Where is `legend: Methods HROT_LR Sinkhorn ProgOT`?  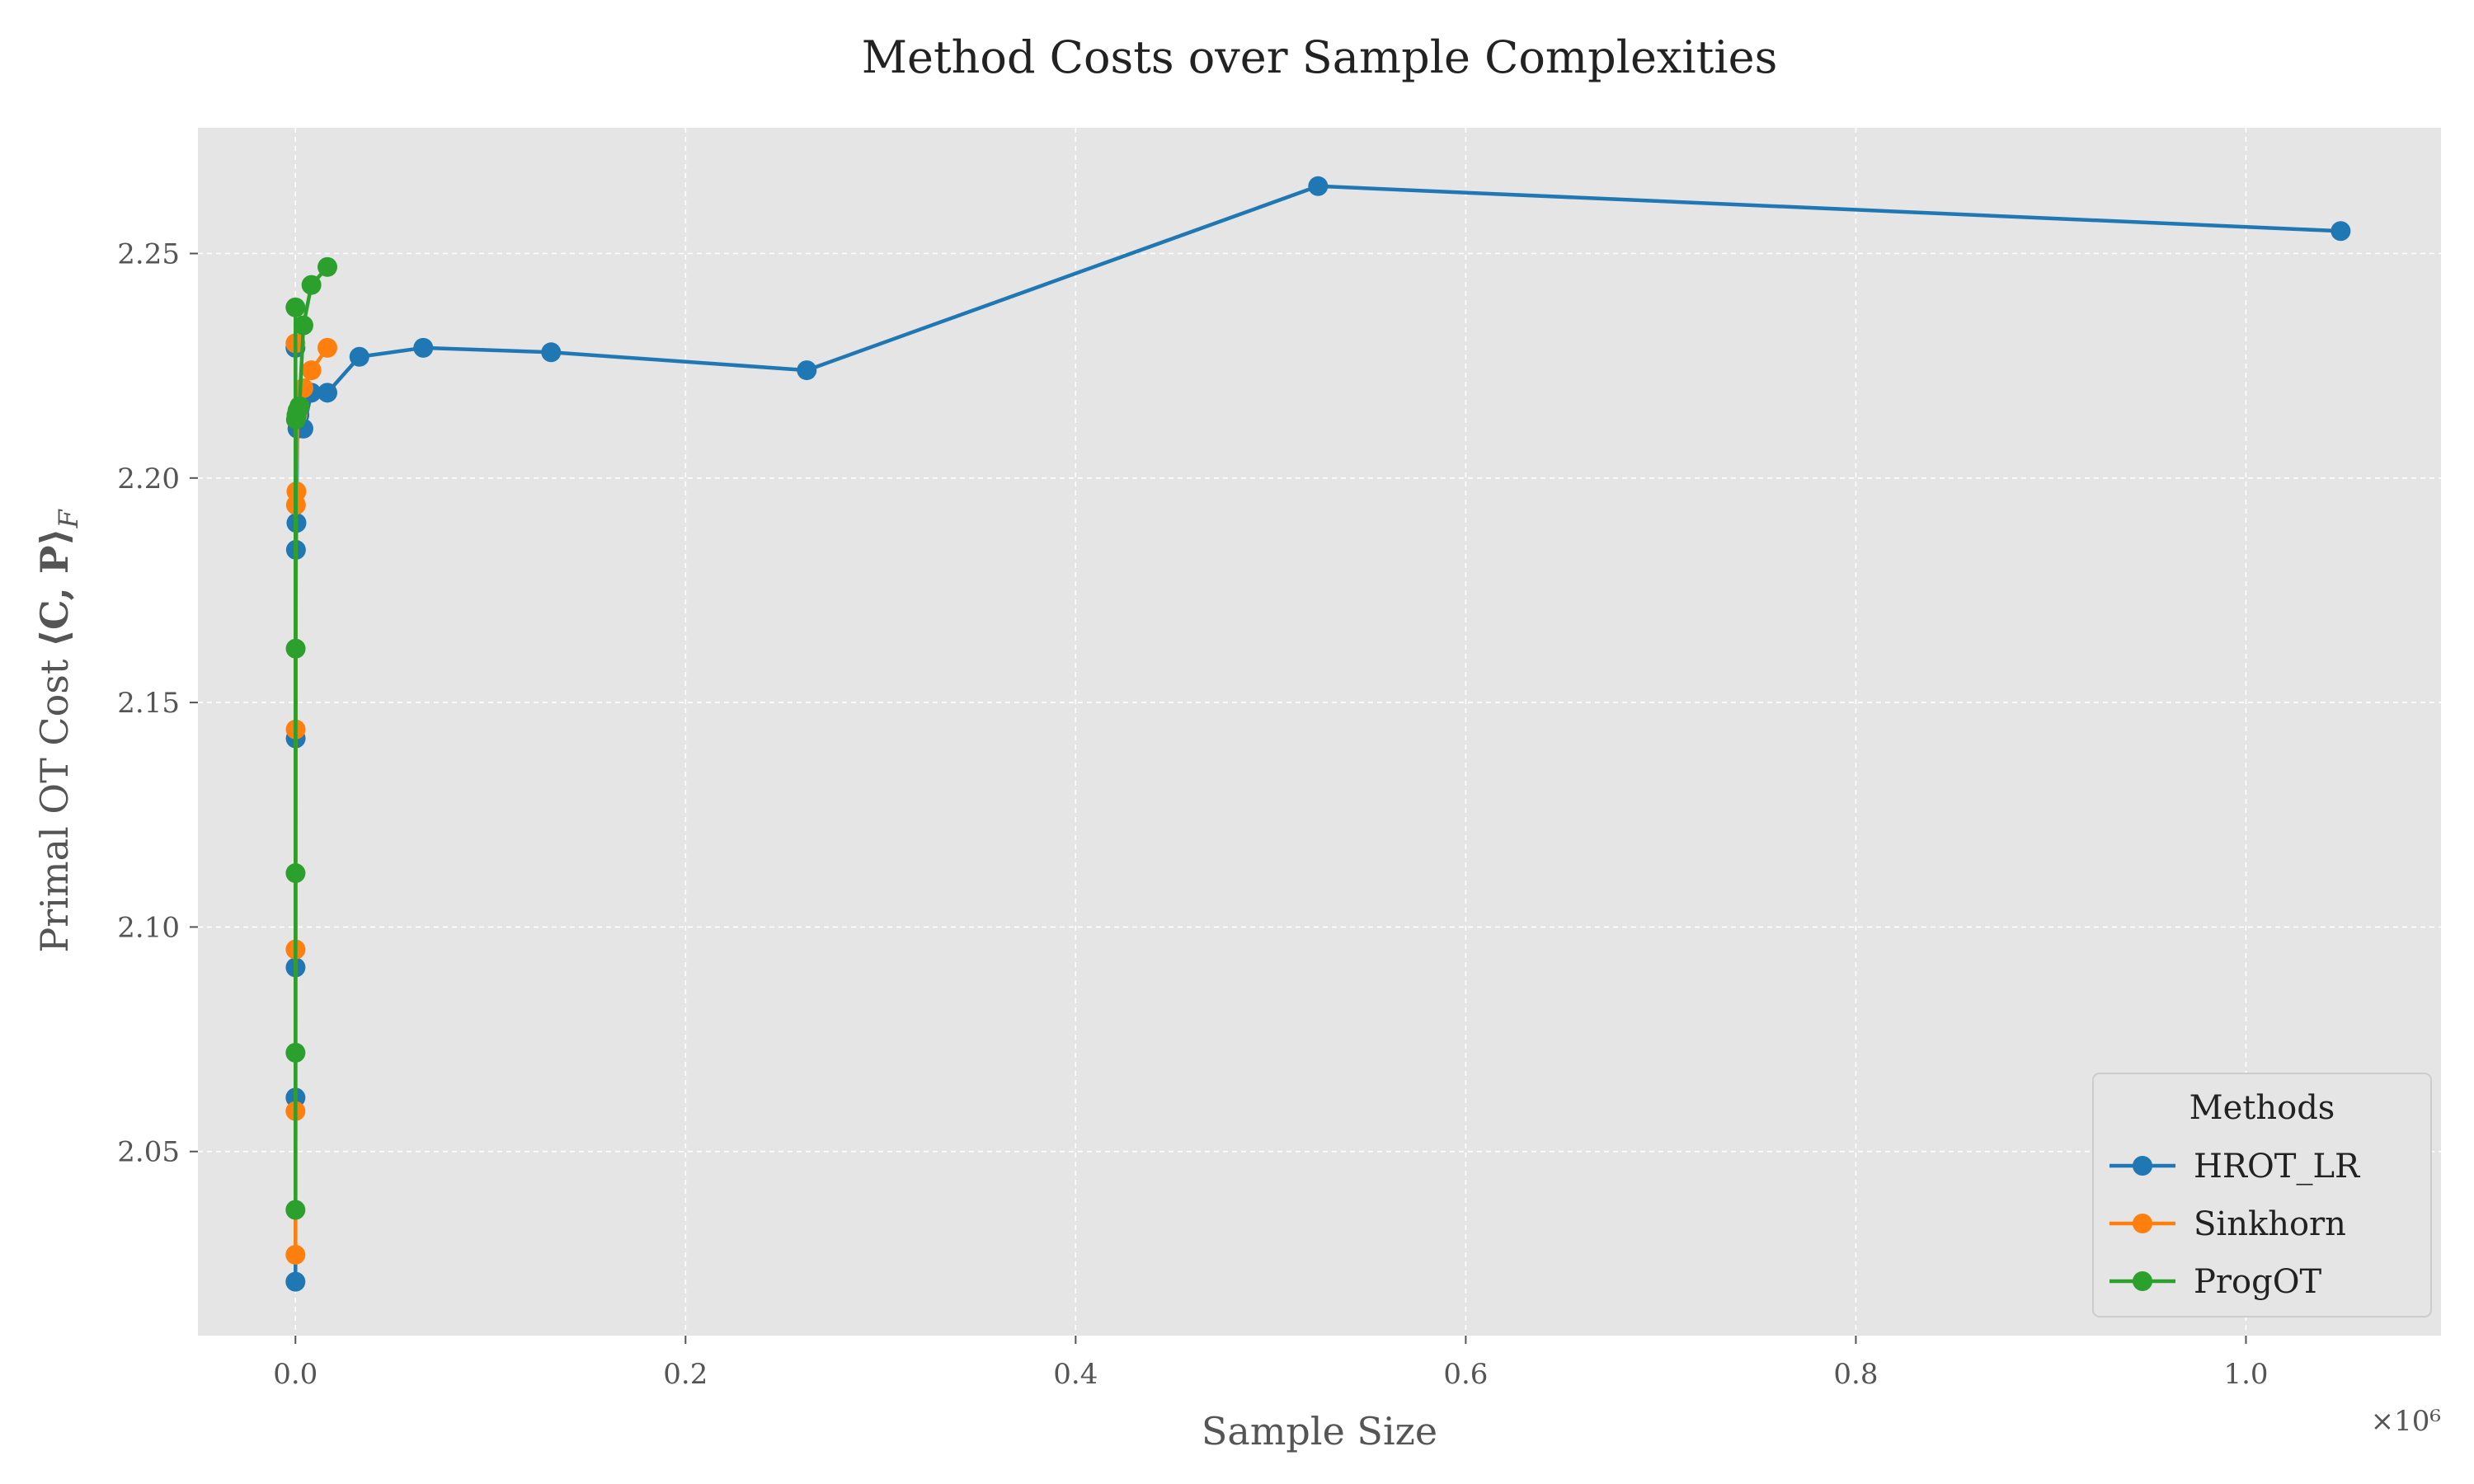 legend: Methods HROT_LR Sinkhorn ProgOT is located at coordinates (2262, 1195).